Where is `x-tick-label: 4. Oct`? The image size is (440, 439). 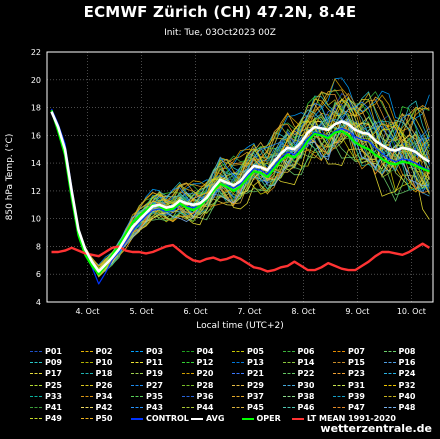 x-tick-label: 4. Oct is located at coordinates (87, 311).